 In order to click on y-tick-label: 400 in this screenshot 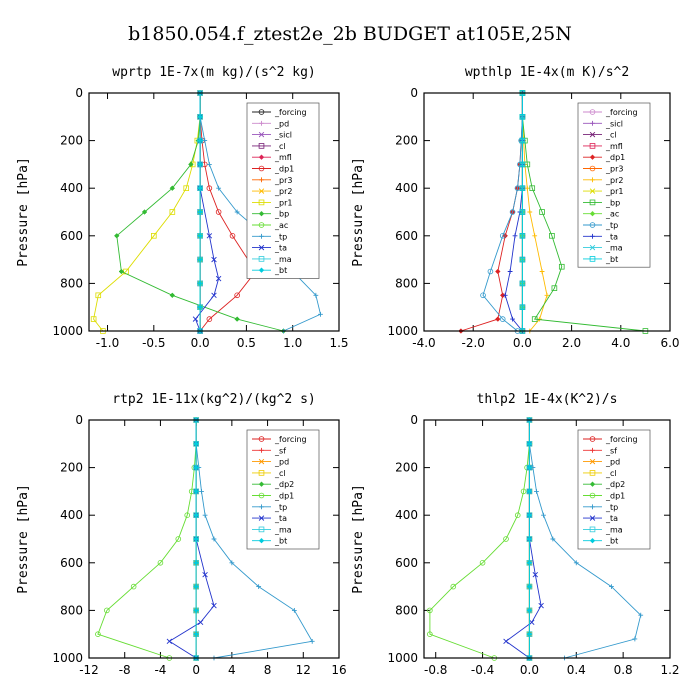, I will do `click(71, 188)`.